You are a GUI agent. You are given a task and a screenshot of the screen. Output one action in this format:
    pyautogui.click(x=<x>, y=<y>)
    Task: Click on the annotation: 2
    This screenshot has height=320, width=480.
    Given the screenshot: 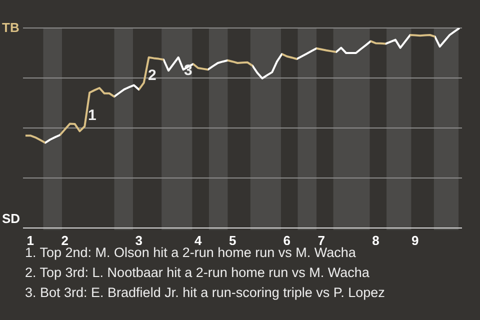 What is the action you would take?
    pyautogui.click(x=152, y=75)
    